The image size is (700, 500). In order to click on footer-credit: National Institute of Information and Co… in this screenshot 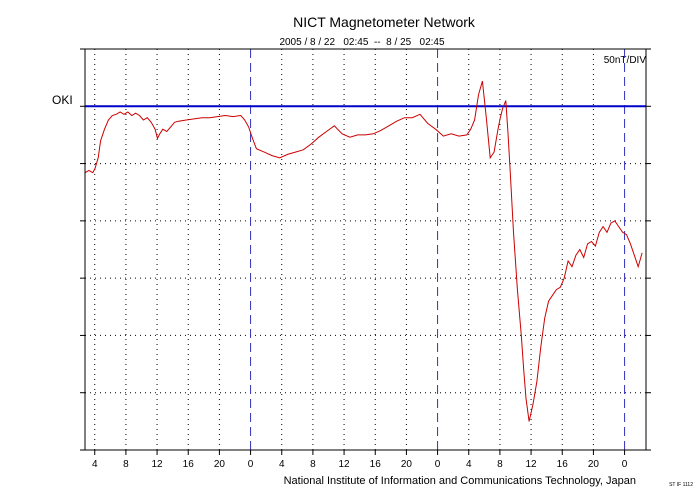, I will do `click(460, 481)`.